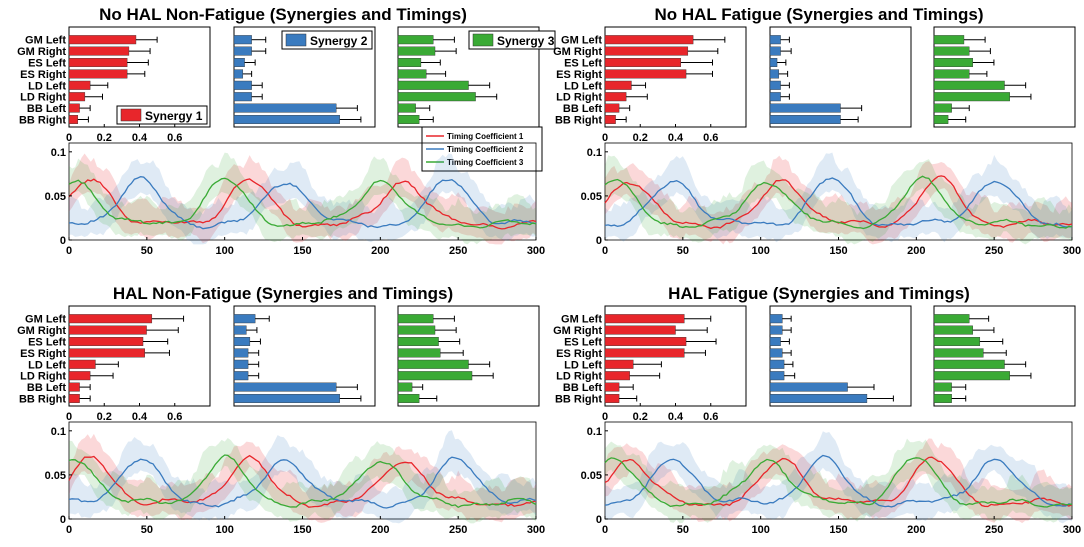 Image resolution: width=1084 pixels, height=547 pixels. Describe the element at coordinates (512, 40) in the screenshot. I see `synergy-legend-3: Synergy 3` at that location.